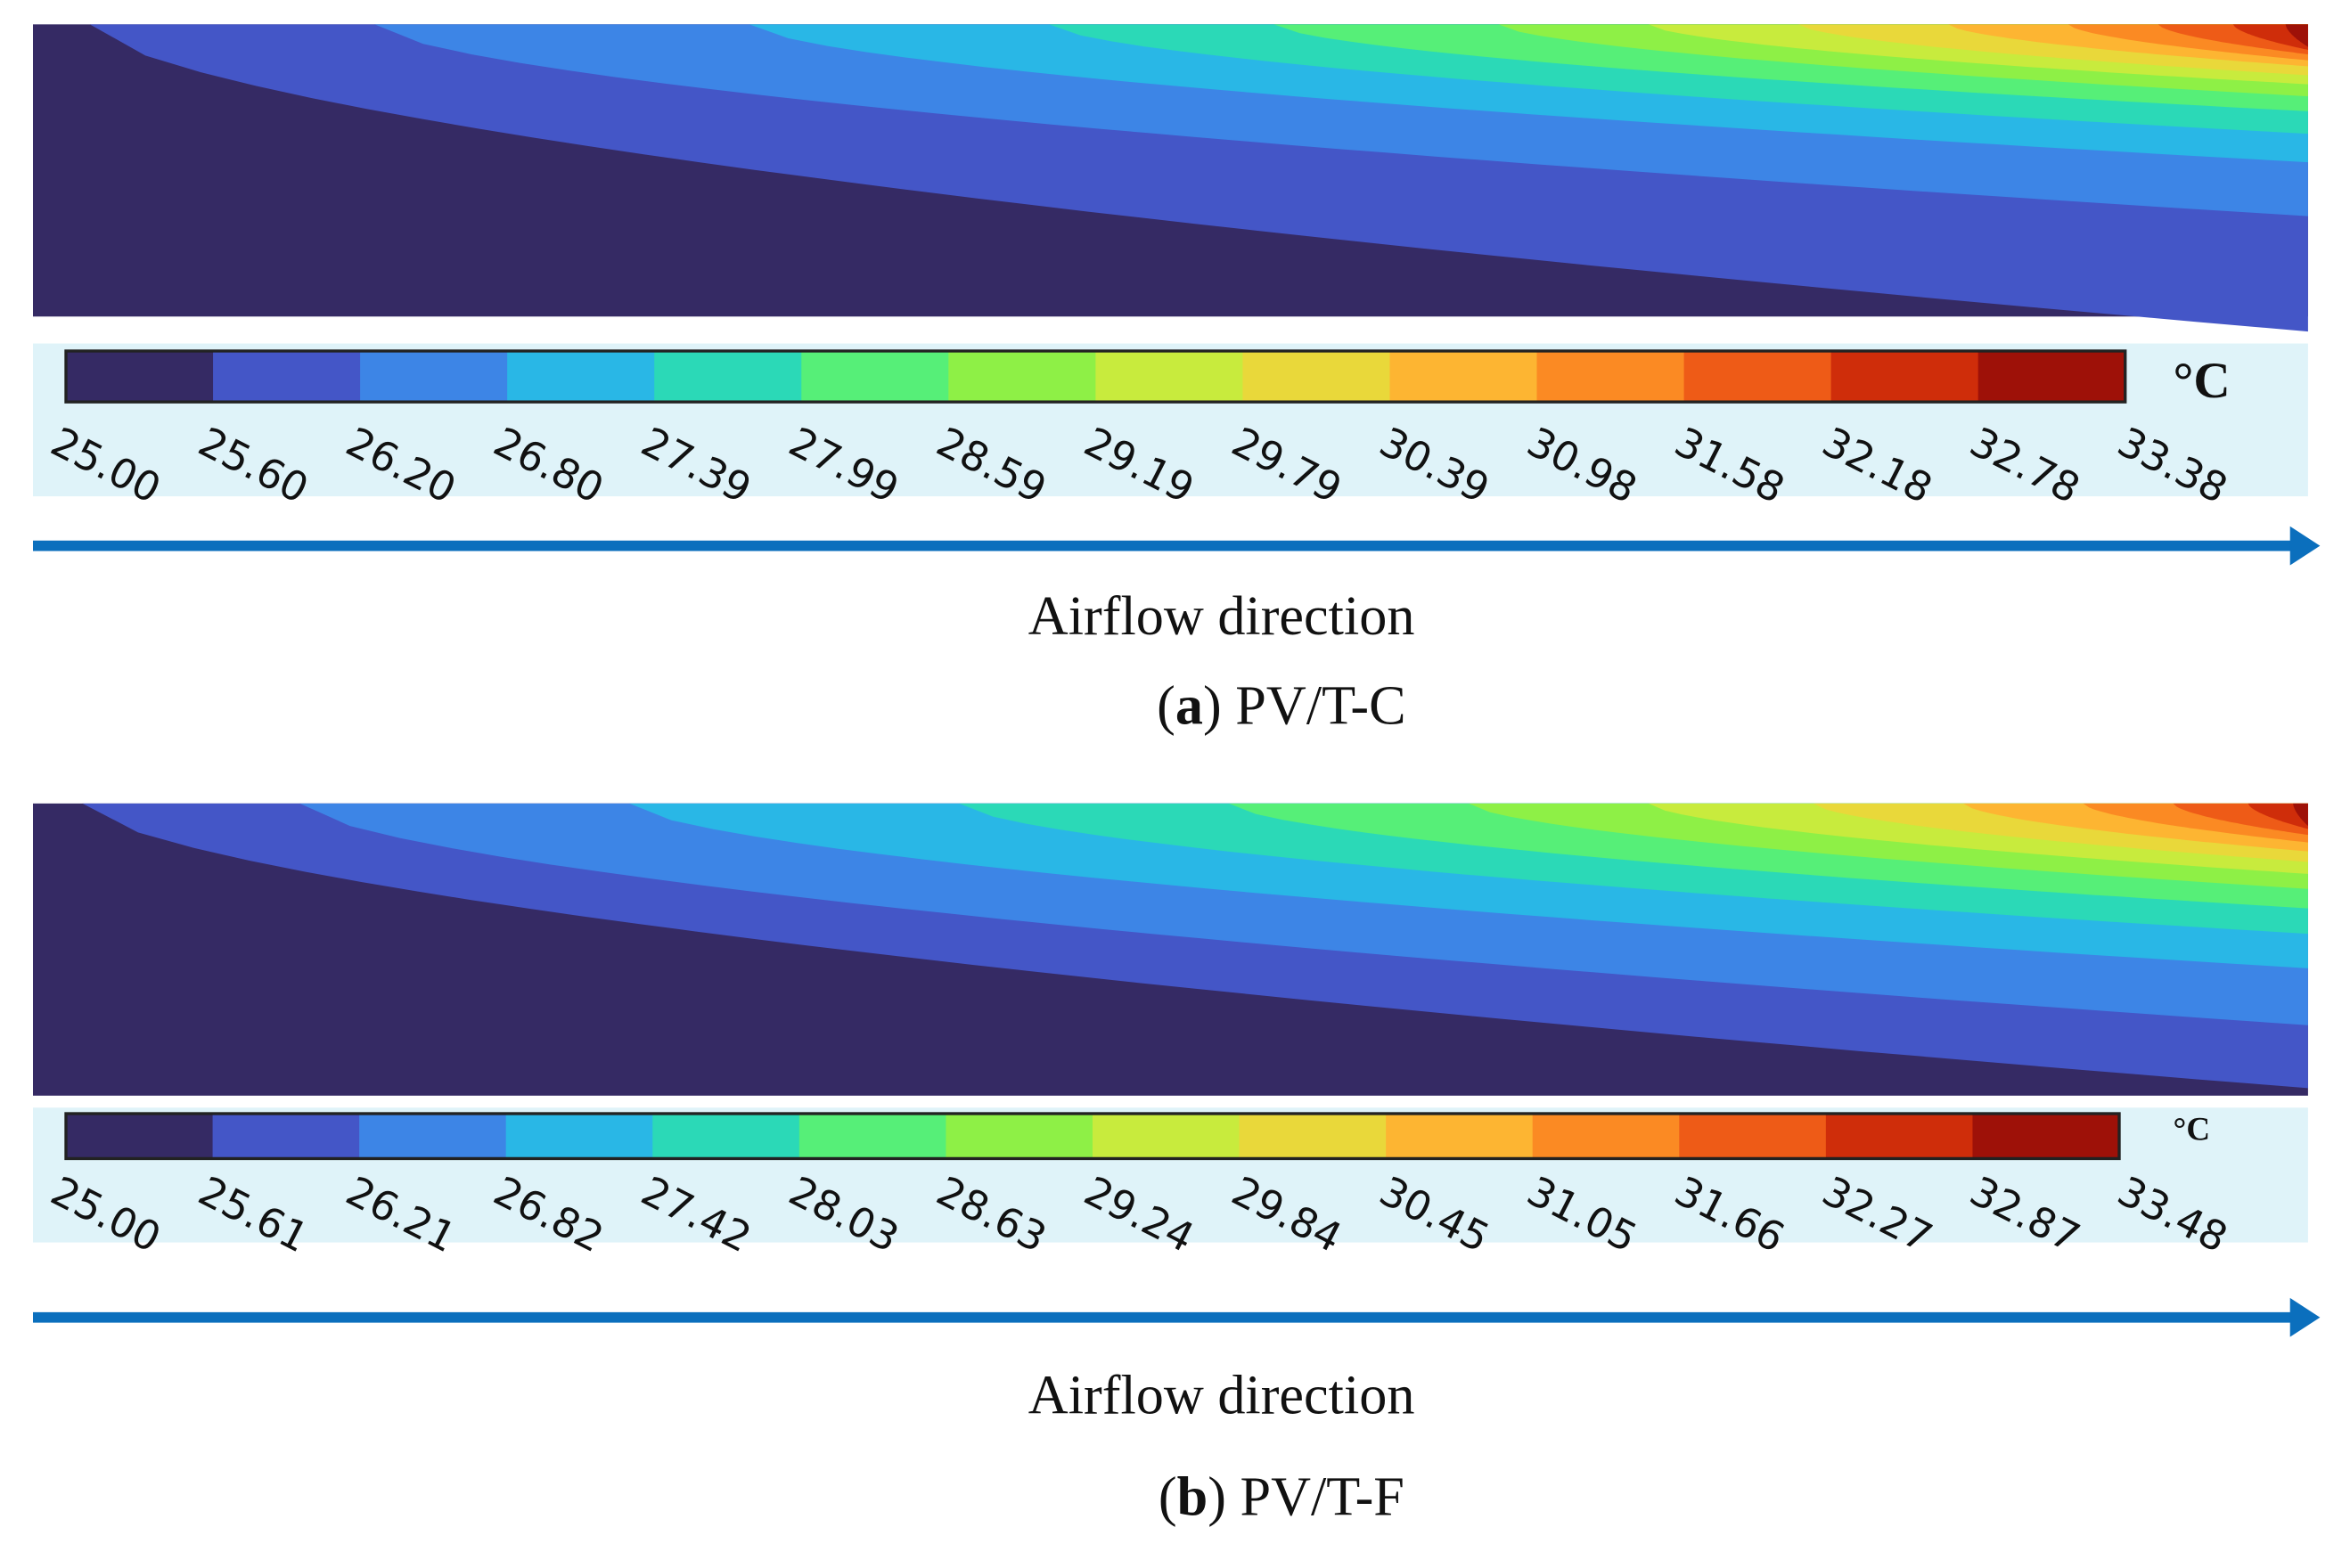 The width and height of the screenshot is (2350, 1568). I want to click on caption-part: ) PV/T-F, so click(1306, 1497).